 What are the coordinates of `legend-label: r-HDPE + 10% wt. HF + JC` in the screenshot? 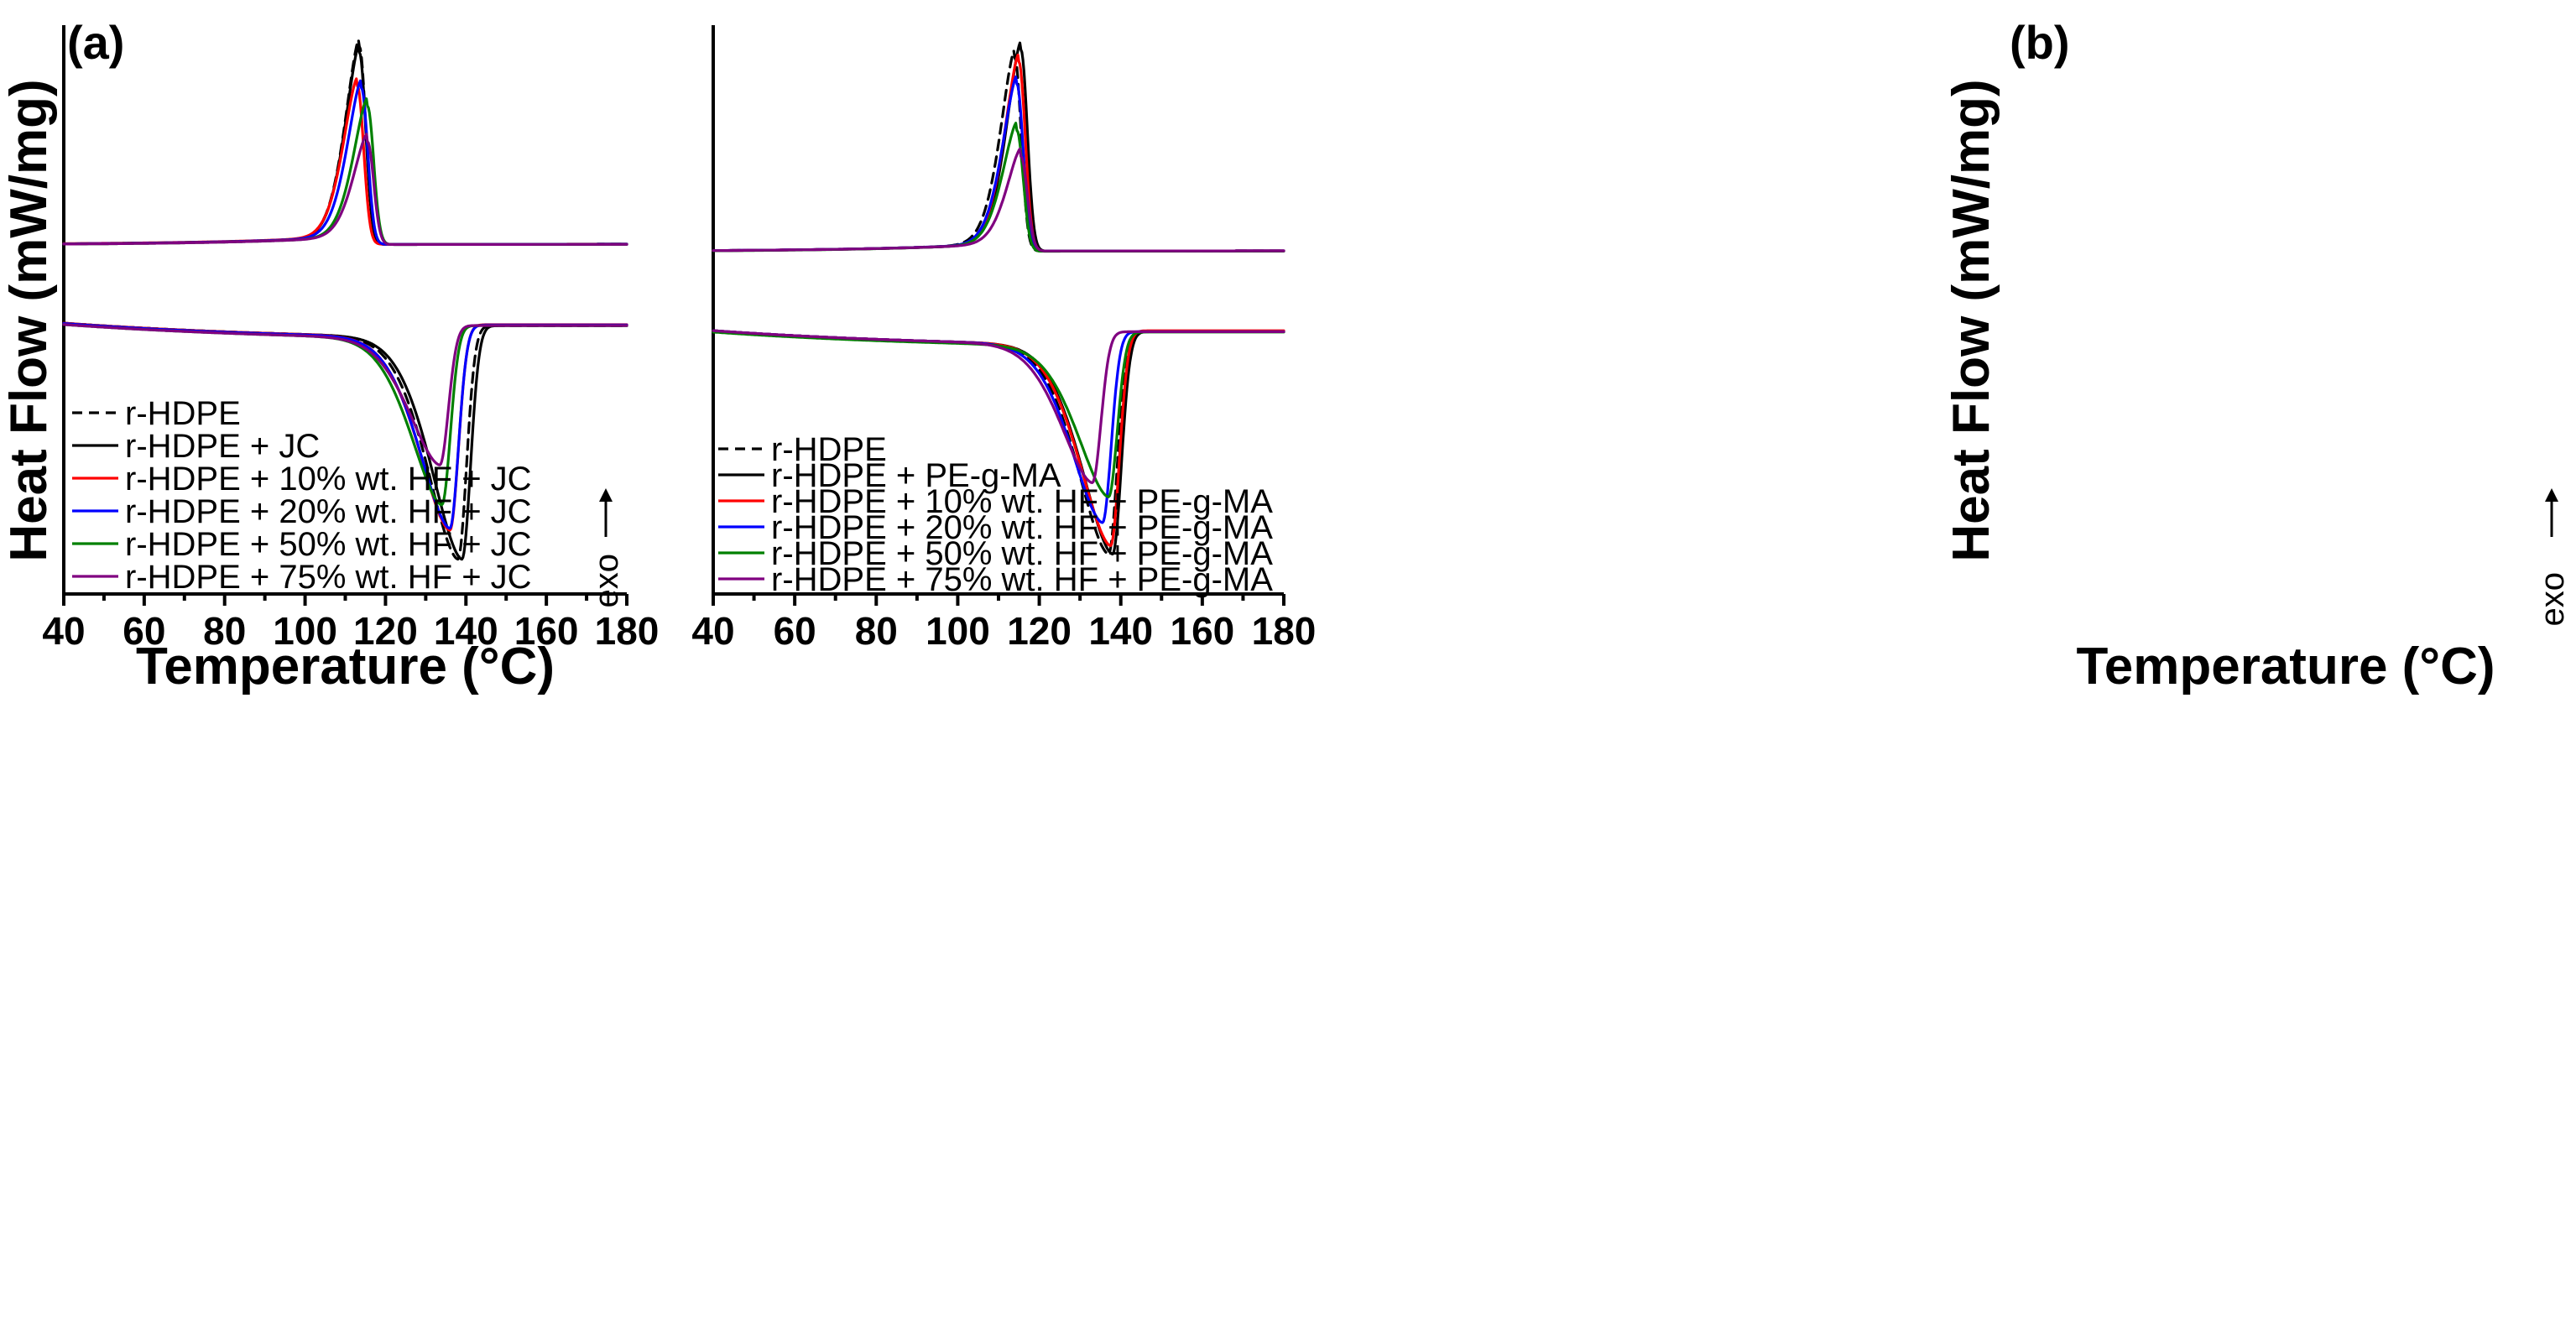 It's located at (328, 479).